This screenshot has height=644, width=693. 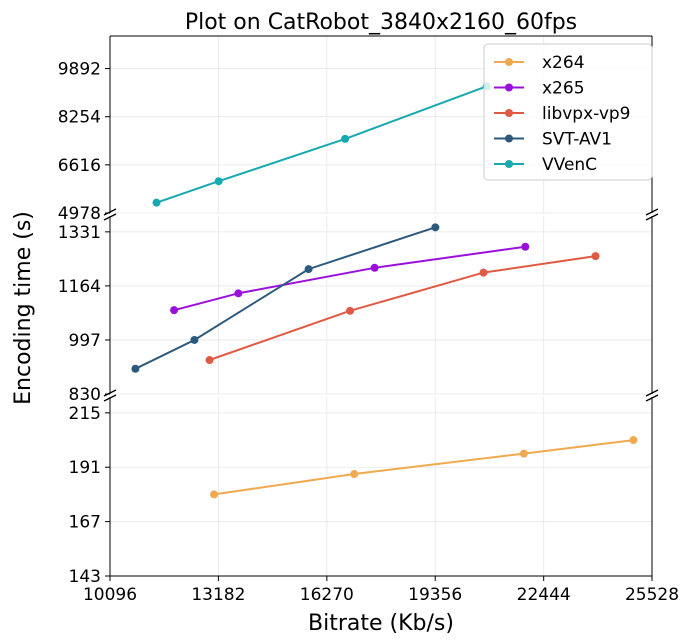 What do you see at coordinates (381, 22) in the screenshot?
I see `chart-title: Plot on CatRobot_3840x2160_60fps` at bounding box center [381, 22].